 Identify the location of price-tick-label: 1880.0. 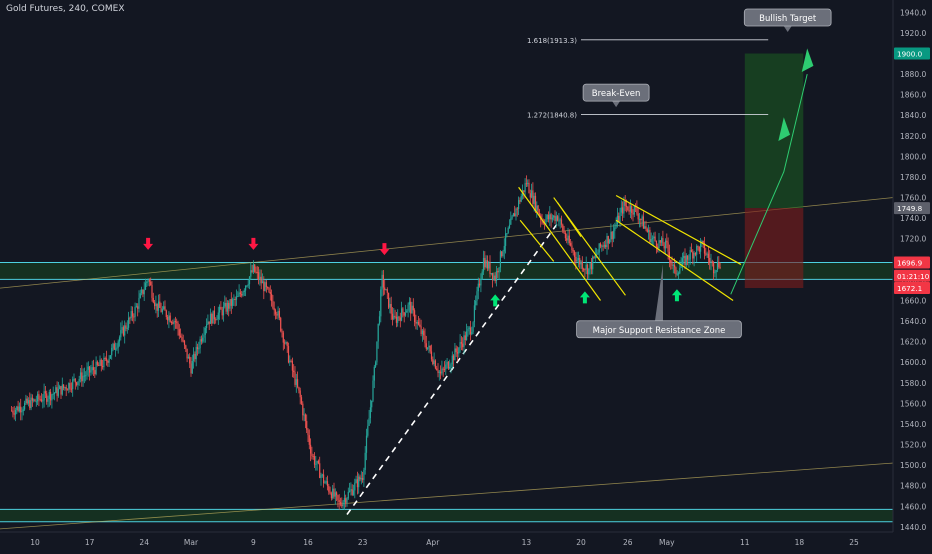
(913, 74).